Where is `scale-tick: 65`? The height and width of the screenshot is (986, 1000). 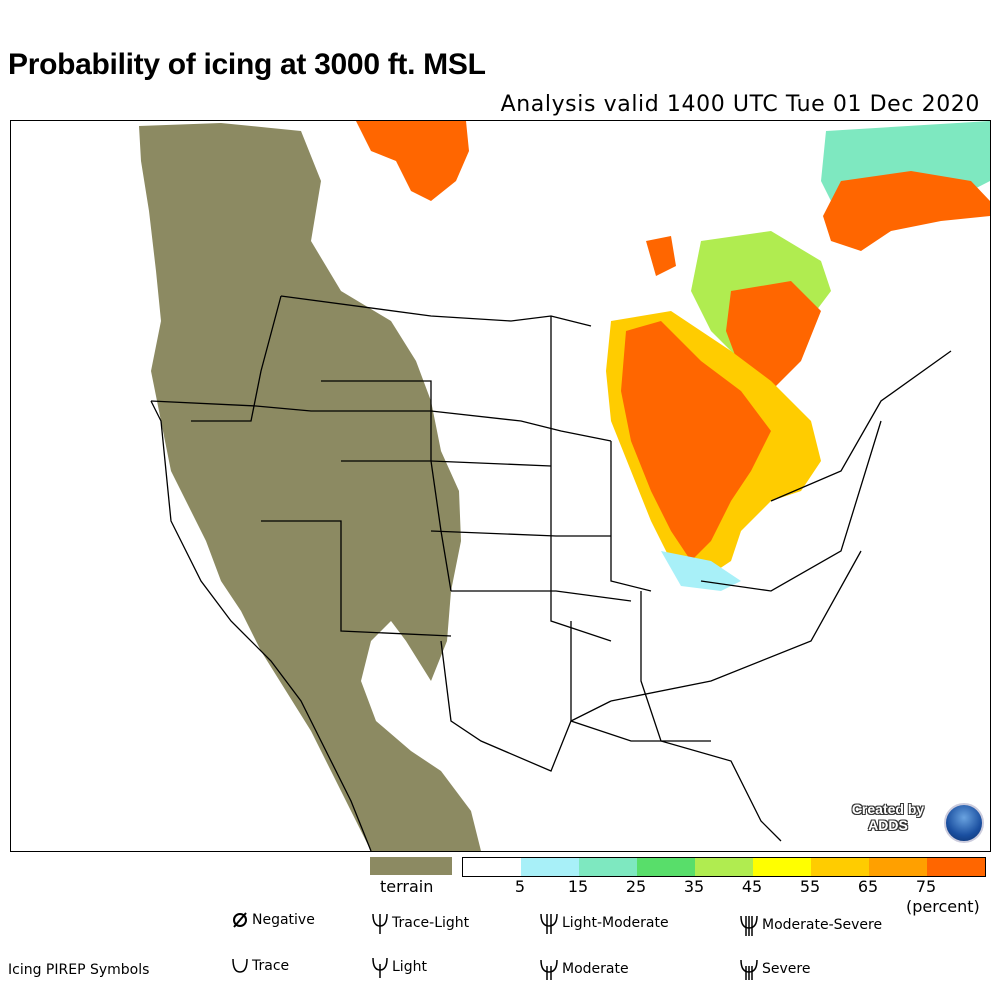 scale-tick: 65 is located at coordinates (868, 886).